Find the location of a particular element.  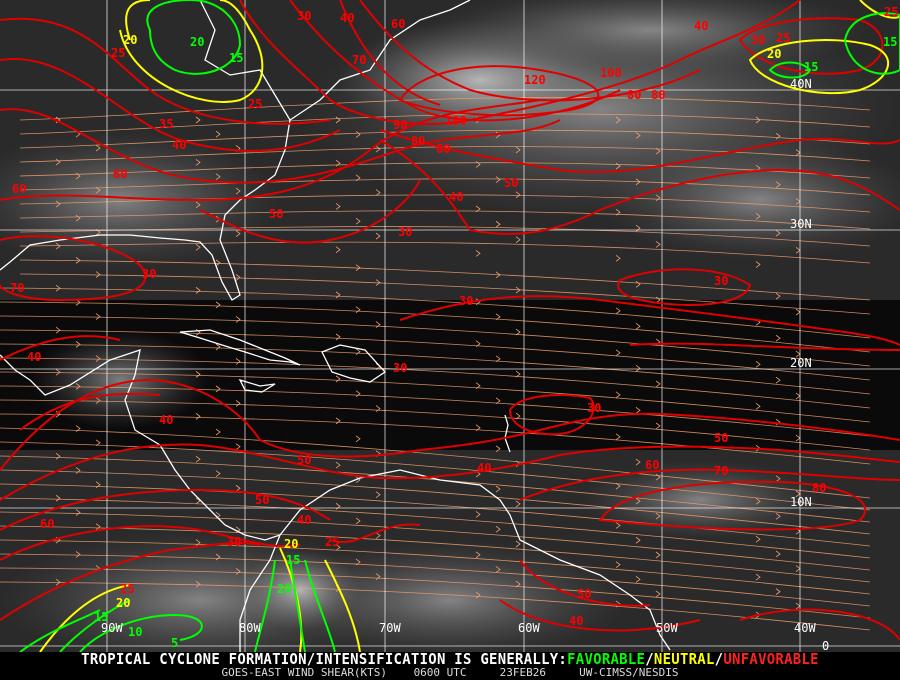

longitude-label: 70W is located at coordinates (390, 628).